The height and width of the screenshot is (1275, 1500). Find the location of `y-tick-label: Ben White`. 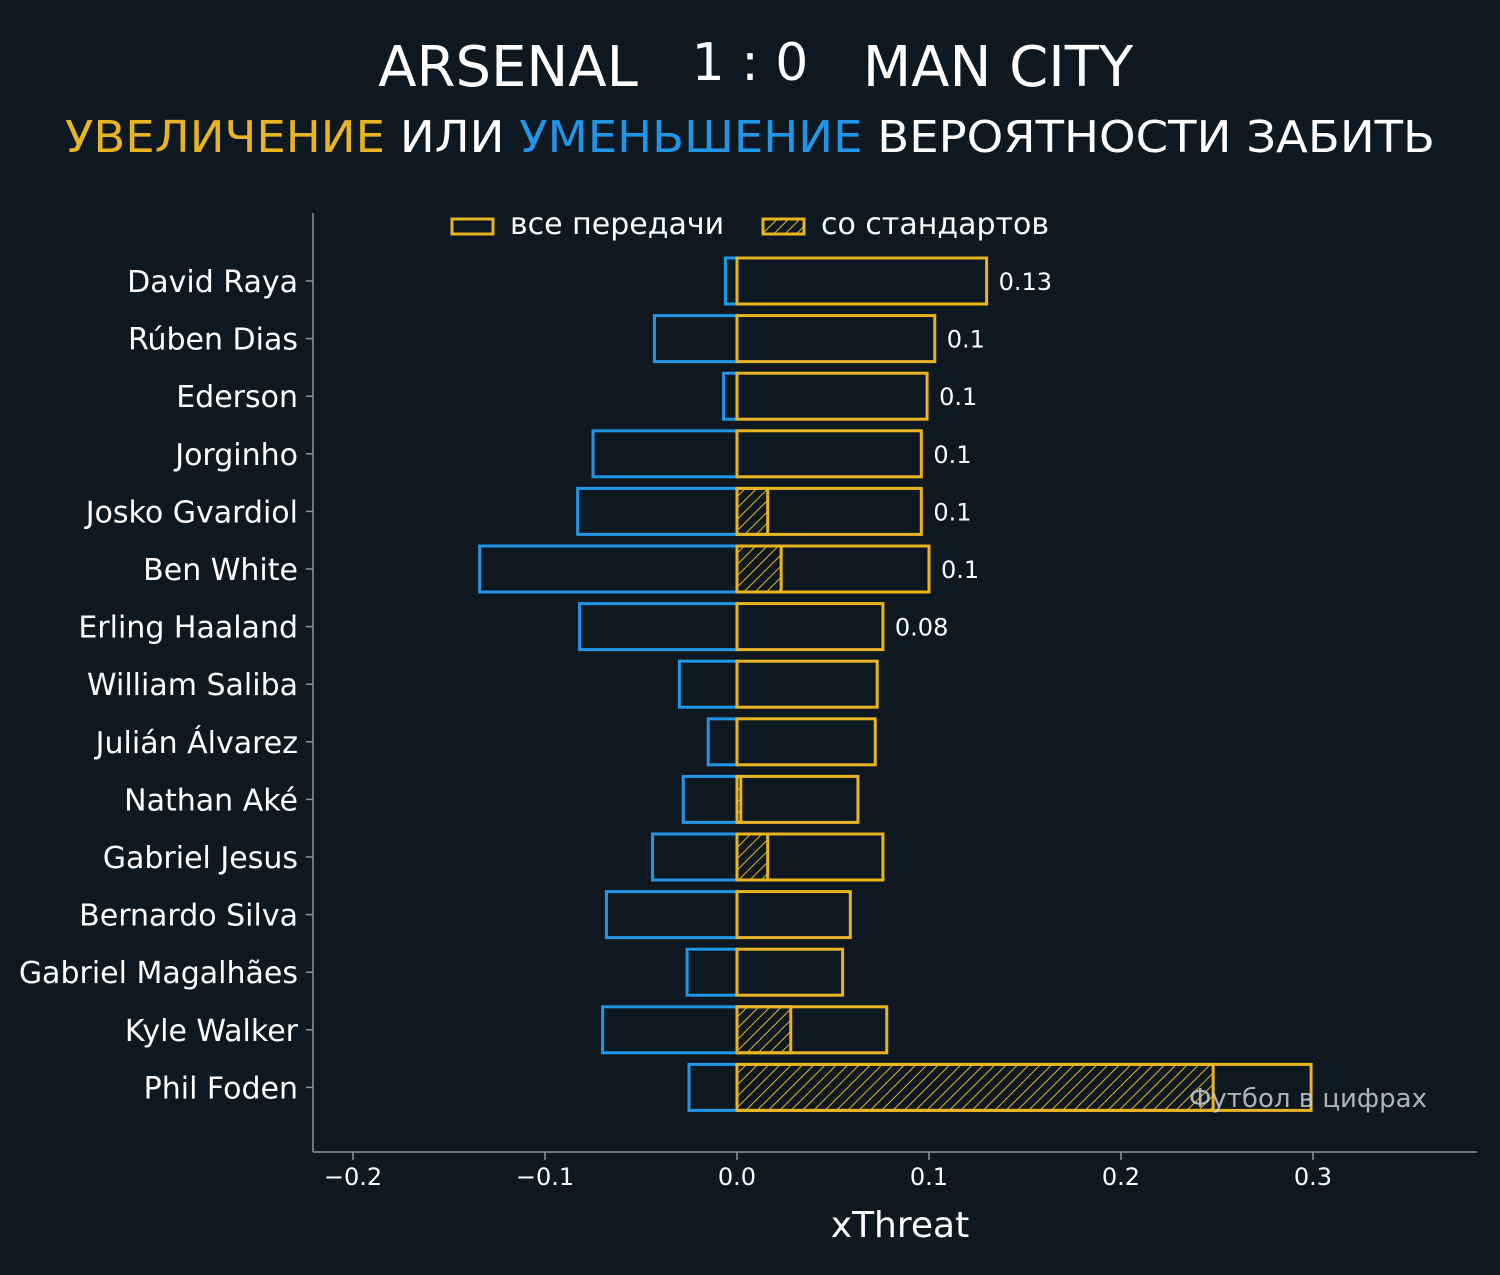

y-tick-label: Ben White is located at coordinates (220, 570).